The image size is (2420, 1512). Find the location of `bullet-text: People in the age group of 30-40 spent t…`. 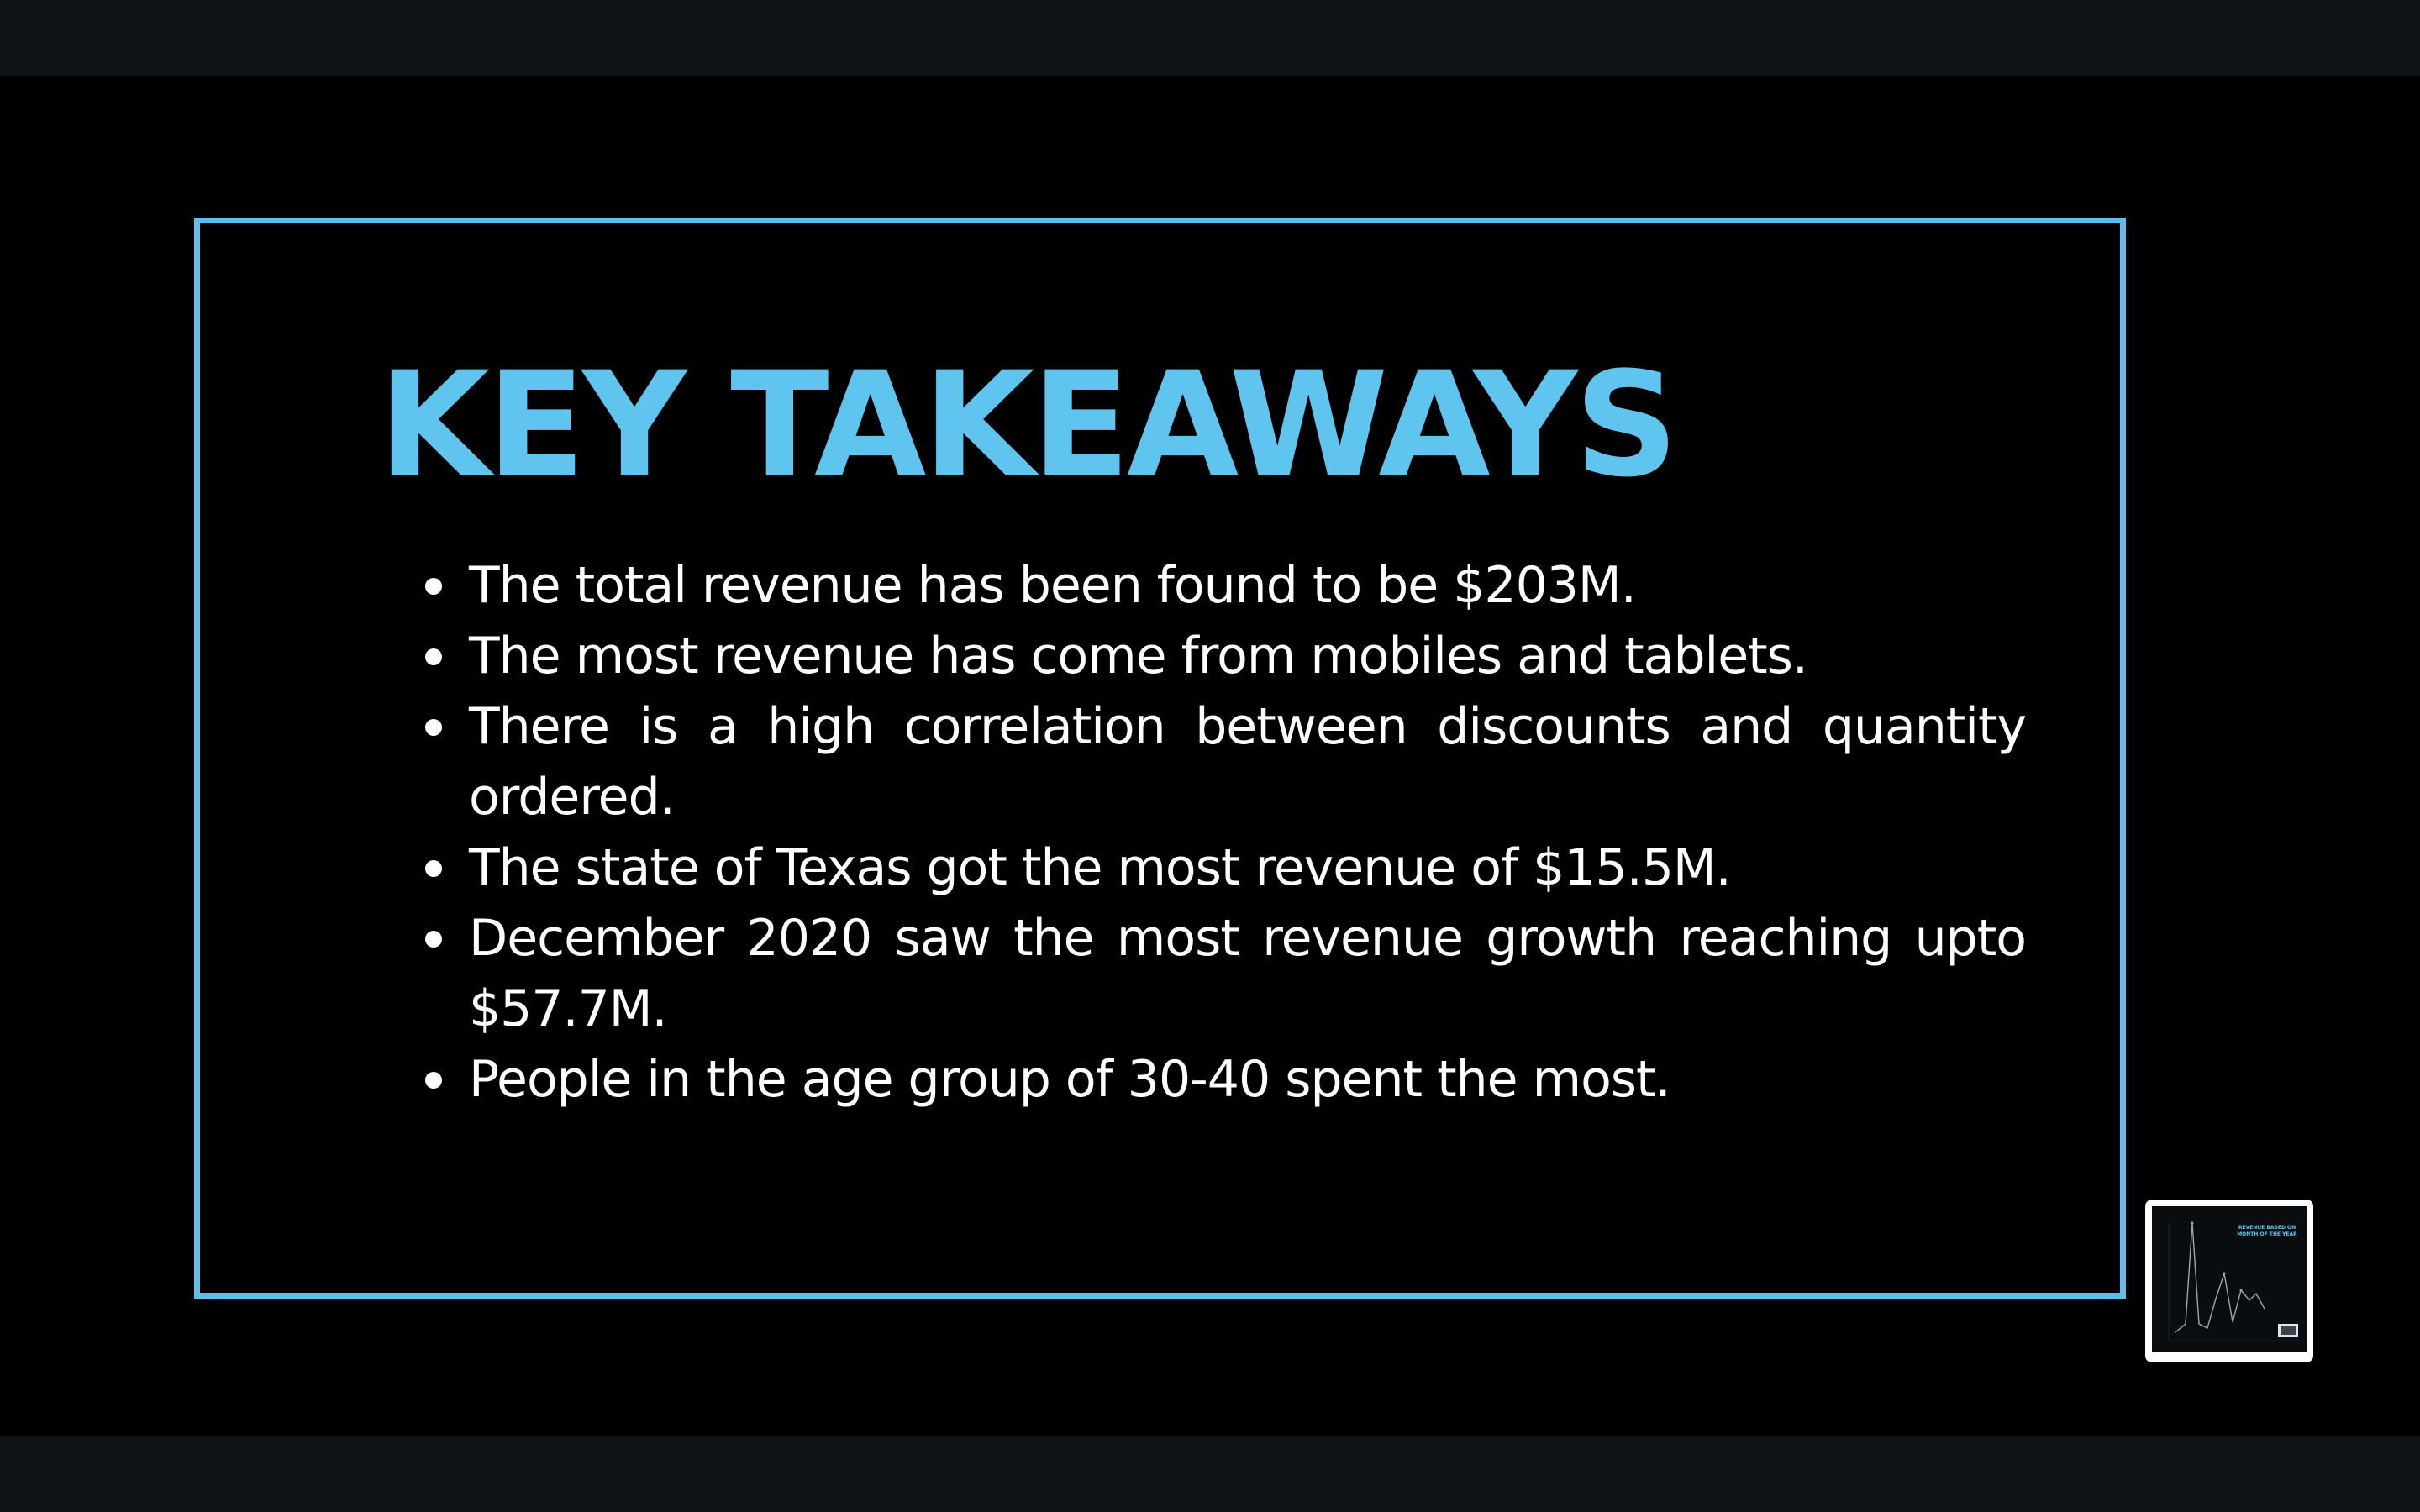

bullet-text: People in the age group of 30-40 spent t… is located at coordinates (1070, 1079).